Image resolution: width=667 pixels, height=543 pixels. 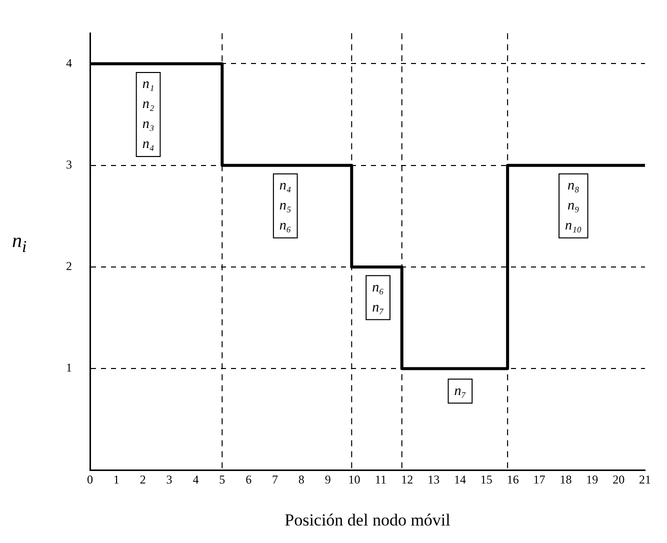 What do you see at coordinates (592, 479) in the screenshot?
I see `x-tick-label: 19` at bounding box center [592, 479].